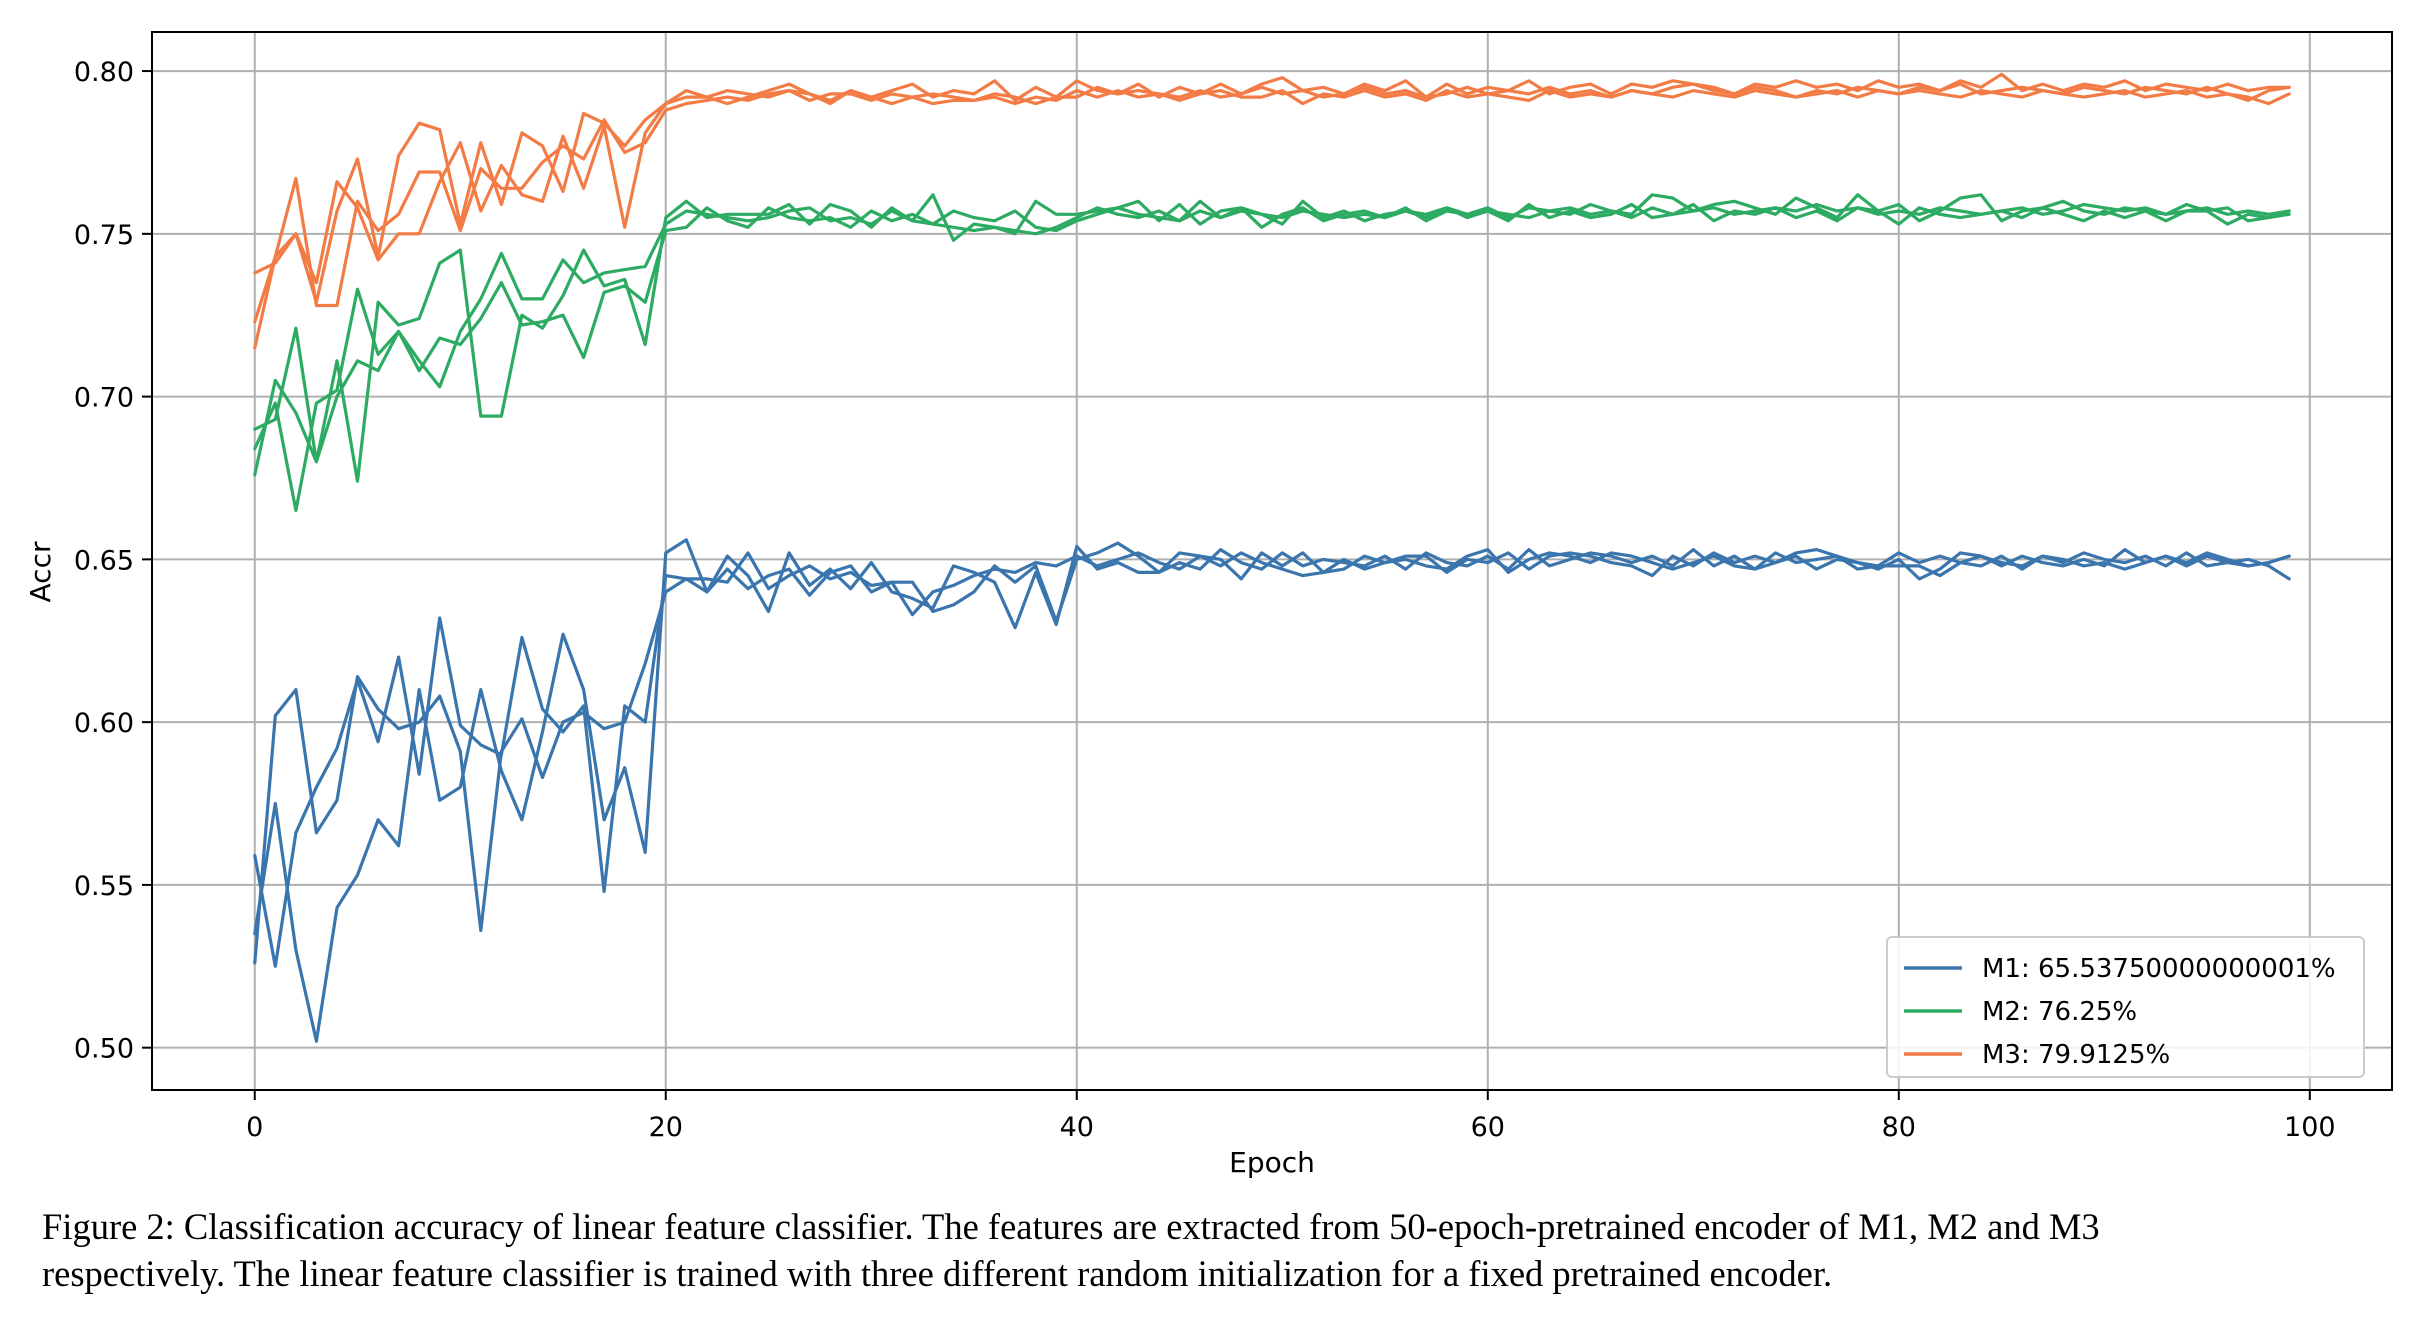  Describe the element at coordinates (1488, 1127) in the screenshot. I see `x-tick-label: 60` at that location.